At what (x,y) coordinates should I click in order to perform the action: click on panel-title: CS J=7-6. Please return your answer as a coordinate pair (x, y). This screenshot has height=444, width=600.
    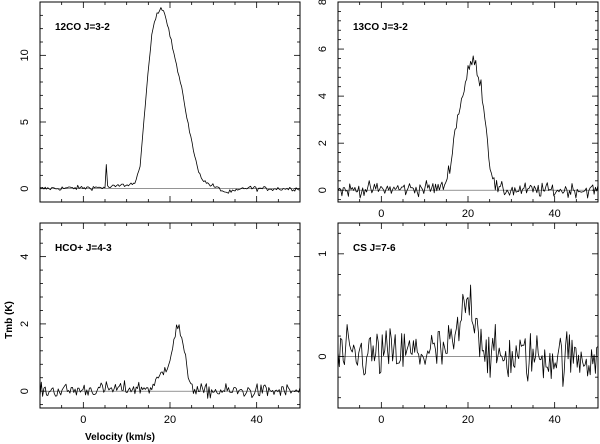
    Looking at the image, I should click on (374, 248).